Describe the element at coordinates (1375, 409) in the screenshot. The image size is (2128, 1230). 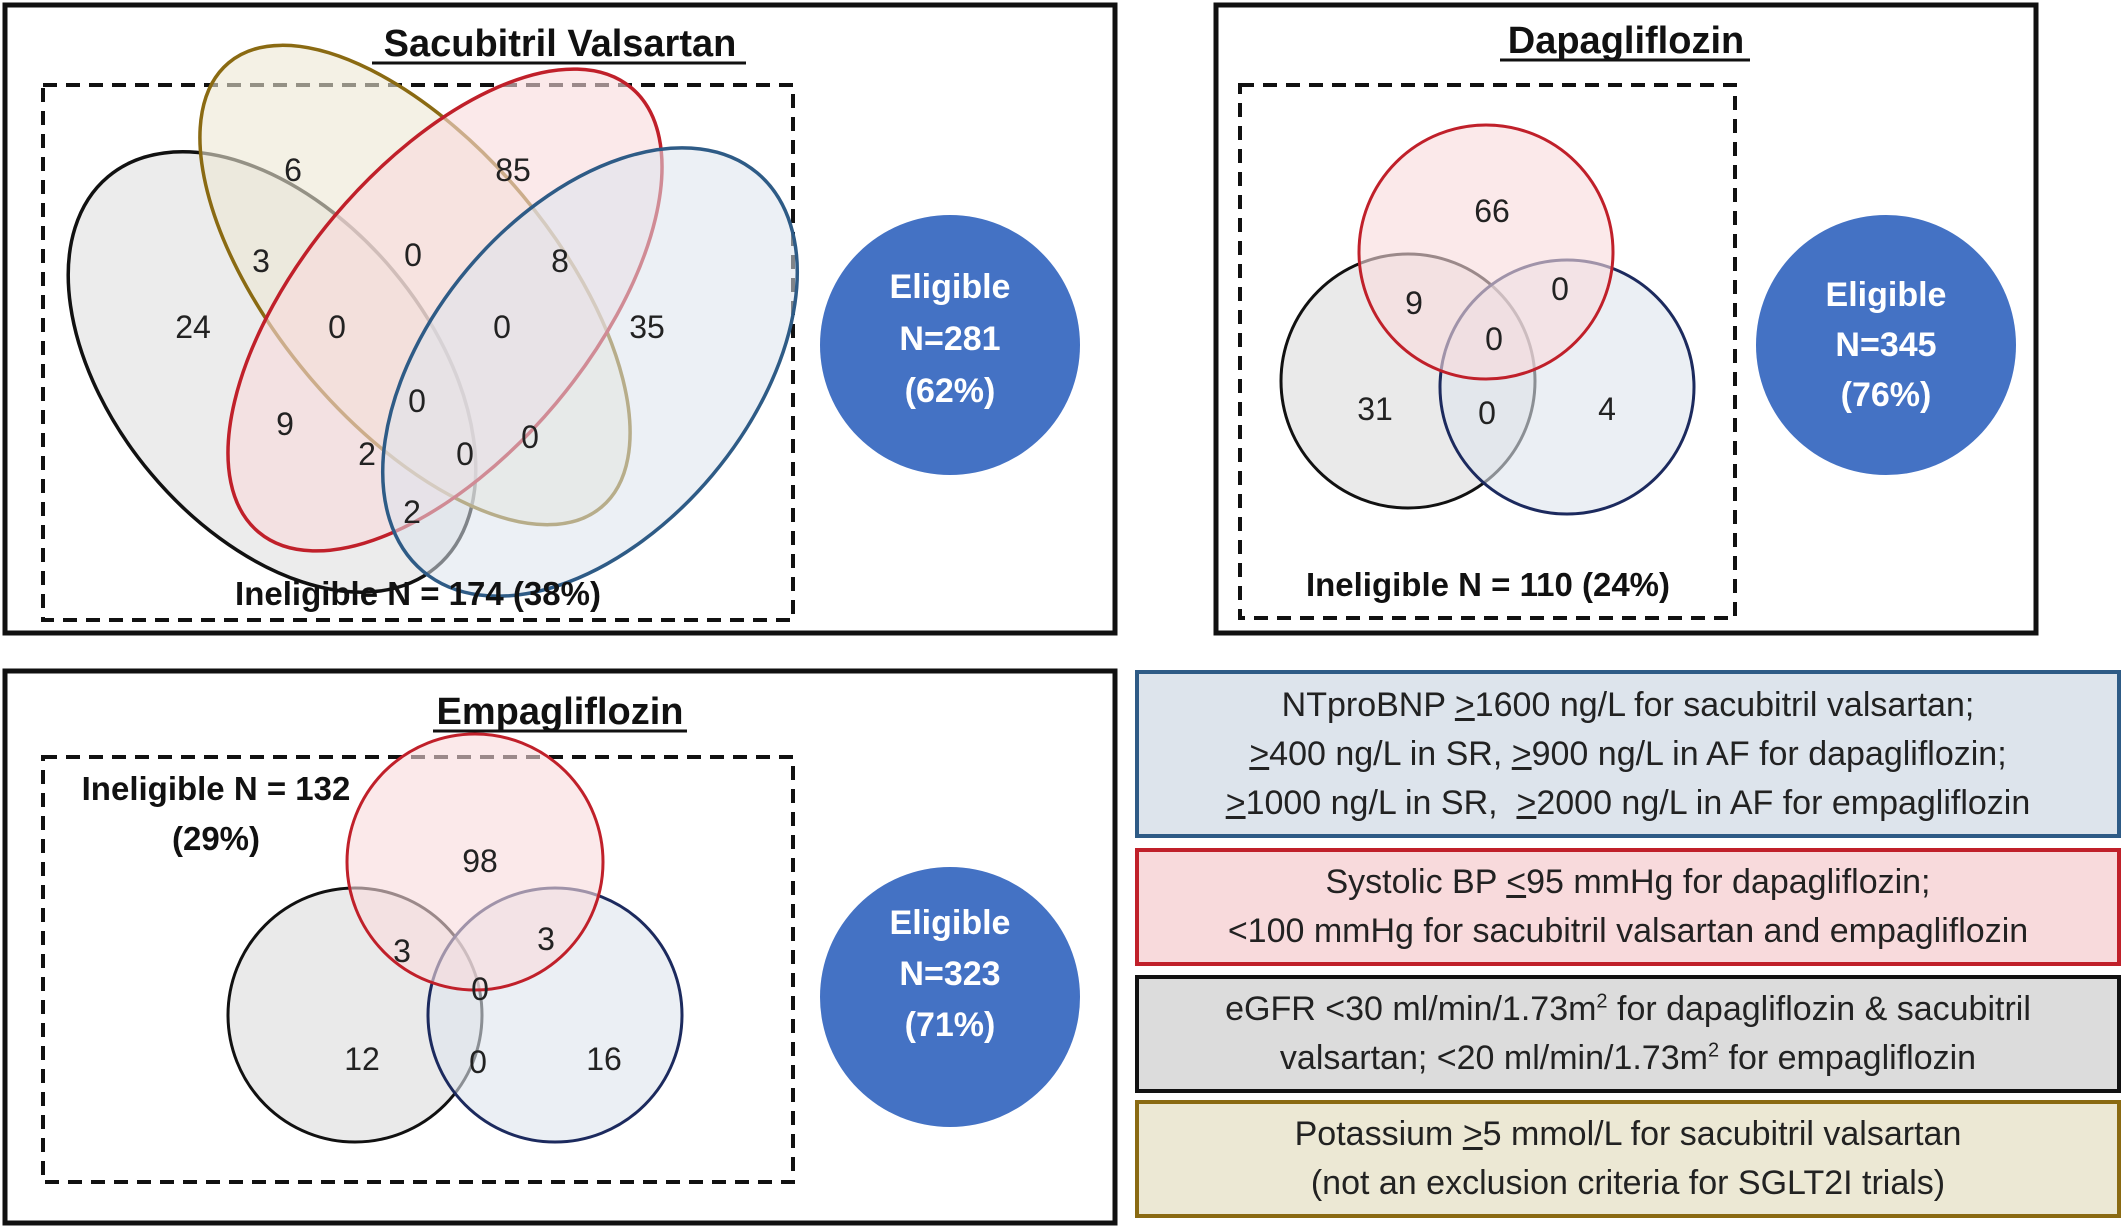
I see `region-label: 31` at that location.